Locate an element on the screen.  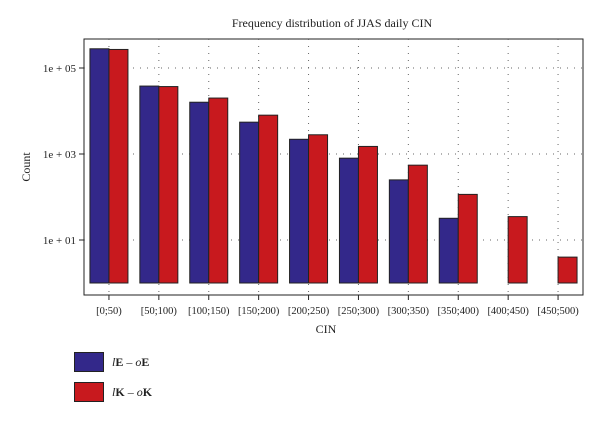
x-tick-label: [350;400) is located at coordinates (459, 311).